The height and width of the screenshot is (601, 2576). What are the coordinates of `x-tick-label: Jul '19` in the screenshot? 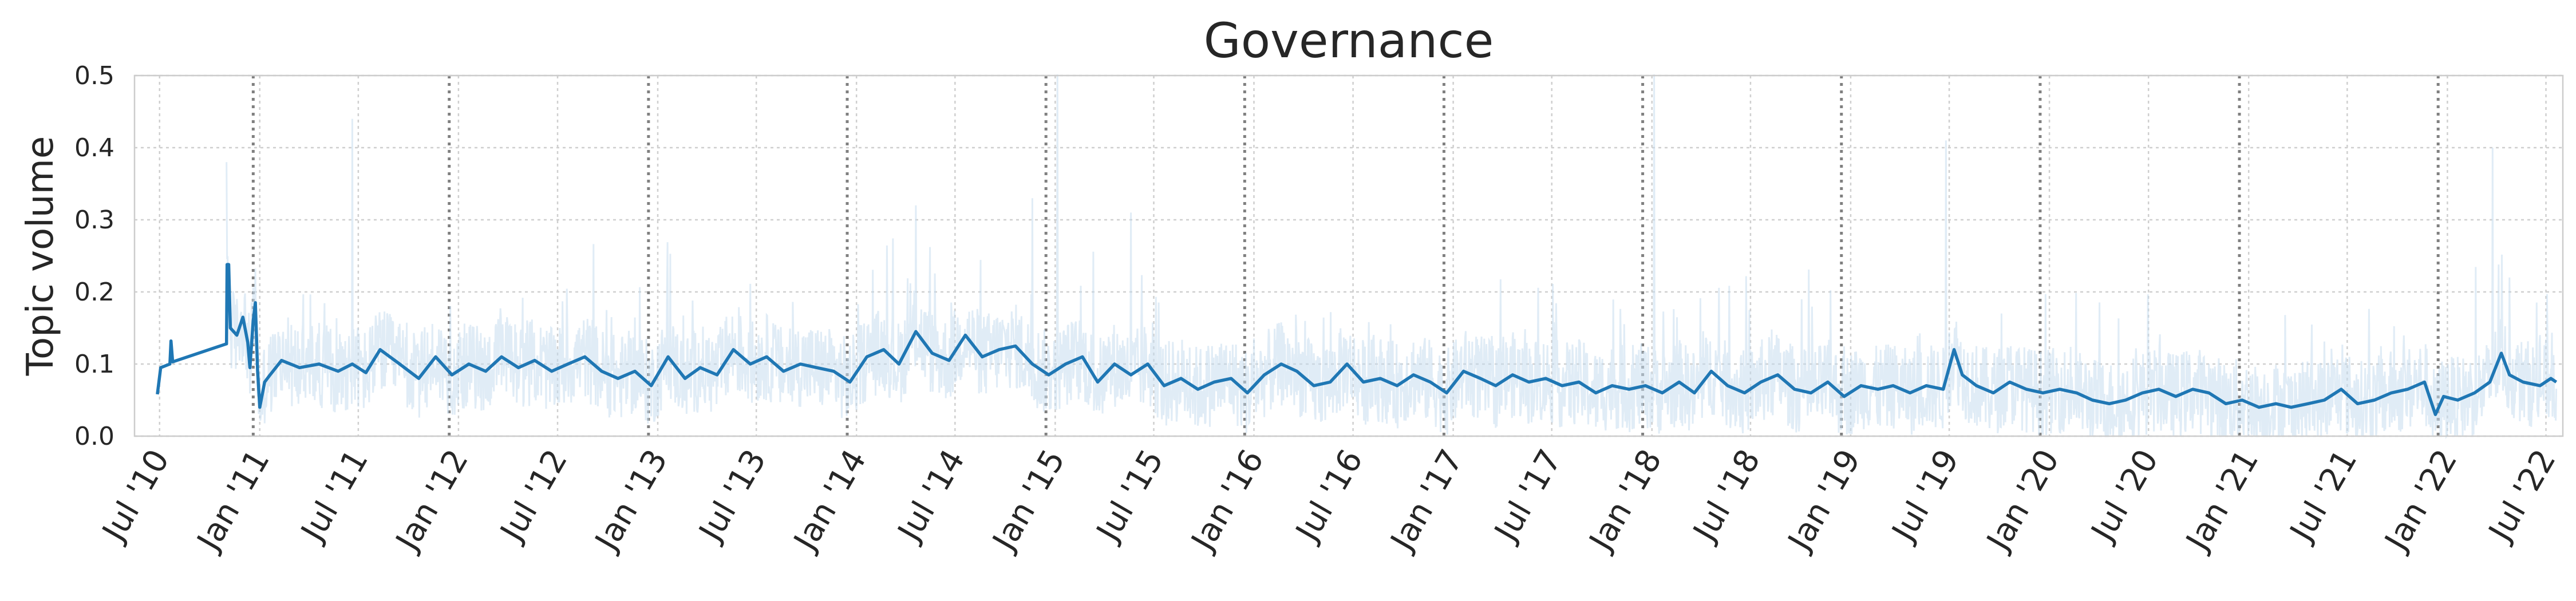 It's located at (1925, 496).